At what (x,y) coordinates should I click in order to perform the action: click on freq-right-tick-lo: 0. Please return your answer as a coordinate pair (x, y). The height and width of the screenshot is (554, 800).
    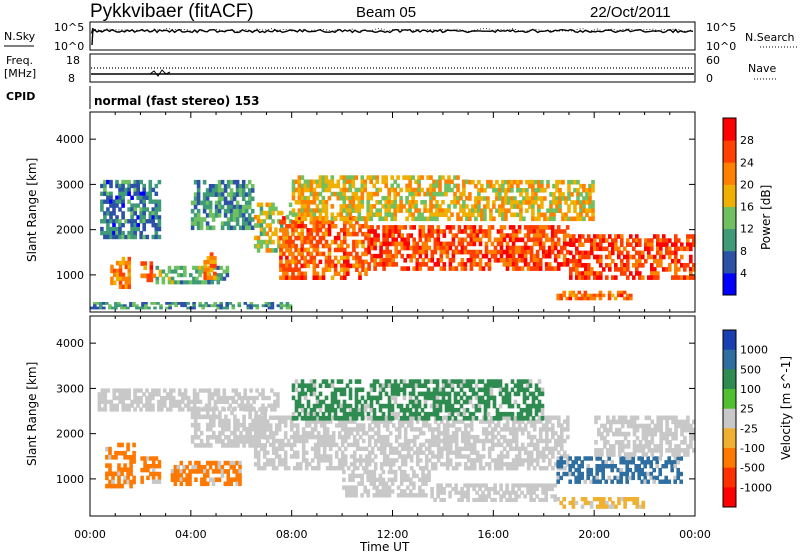
    Looking at the image, I should click on (709, 78).